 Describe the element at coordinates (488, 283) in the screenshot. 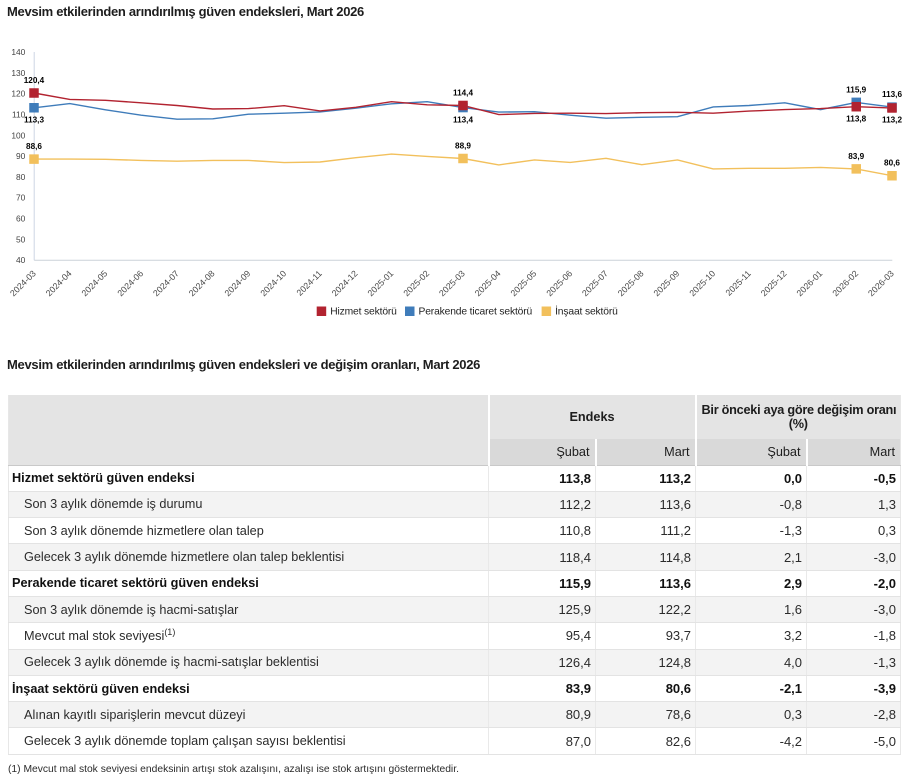

I see `svg-text: 2025-04` at that location.